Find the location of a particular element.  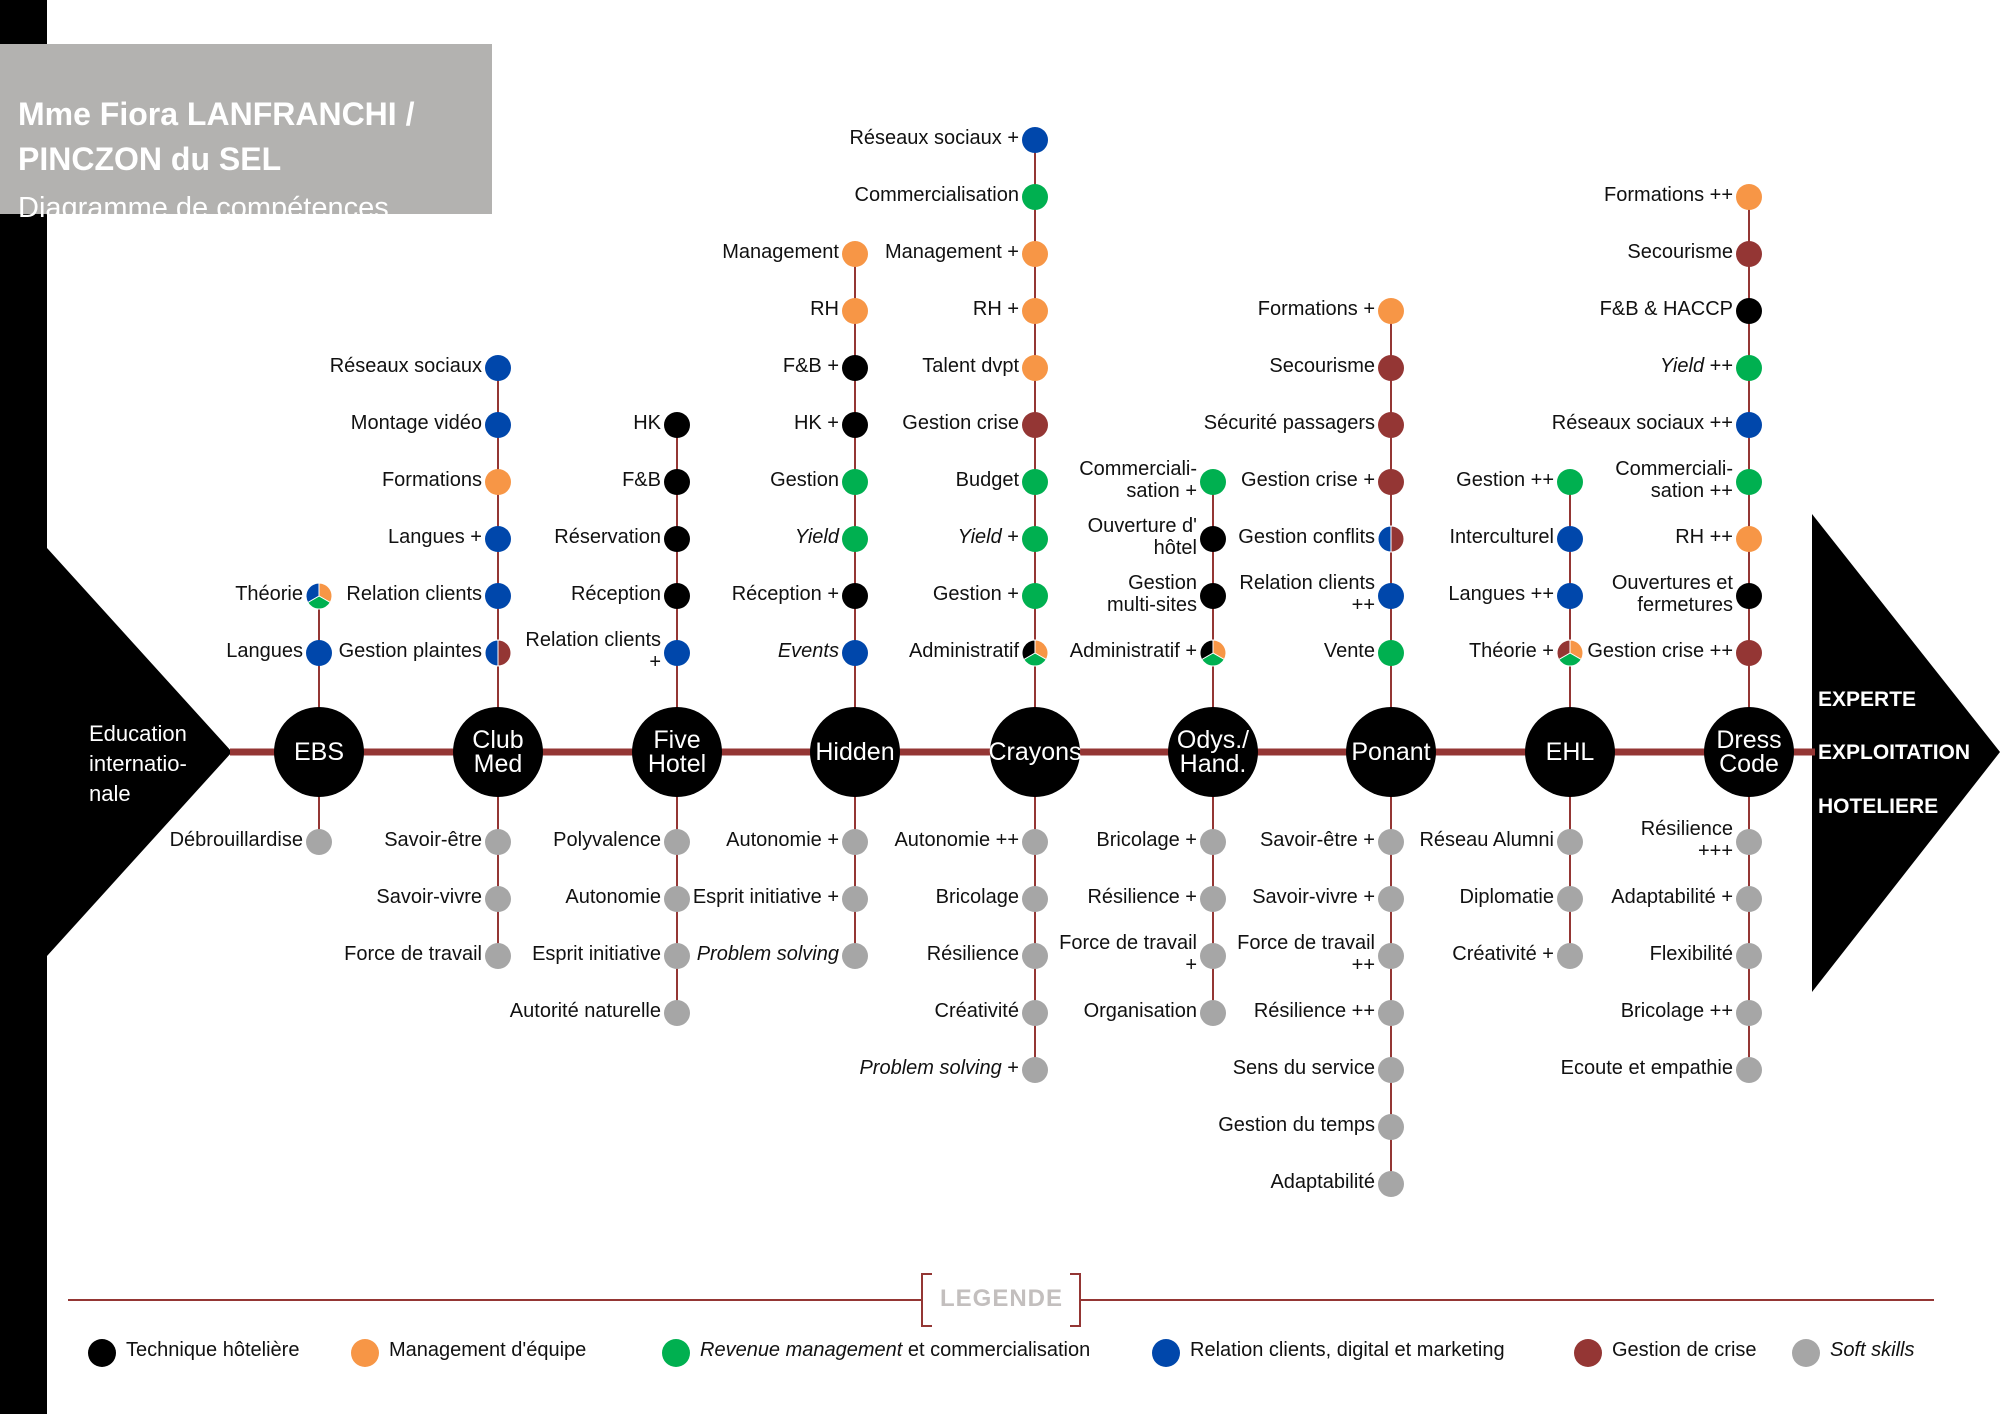

legend-label-text: et commercialisation is located at coordinates (996, 1350).